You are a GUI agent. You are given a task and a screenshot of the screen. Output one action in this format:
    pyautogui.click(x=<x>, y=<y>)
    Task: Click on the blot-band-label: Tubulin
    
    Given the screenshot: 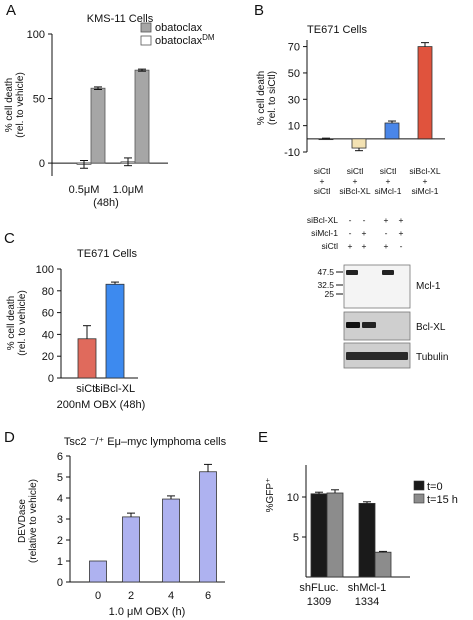 What is the action you would take?
    pyautogui.click(x=432, y=357)
    